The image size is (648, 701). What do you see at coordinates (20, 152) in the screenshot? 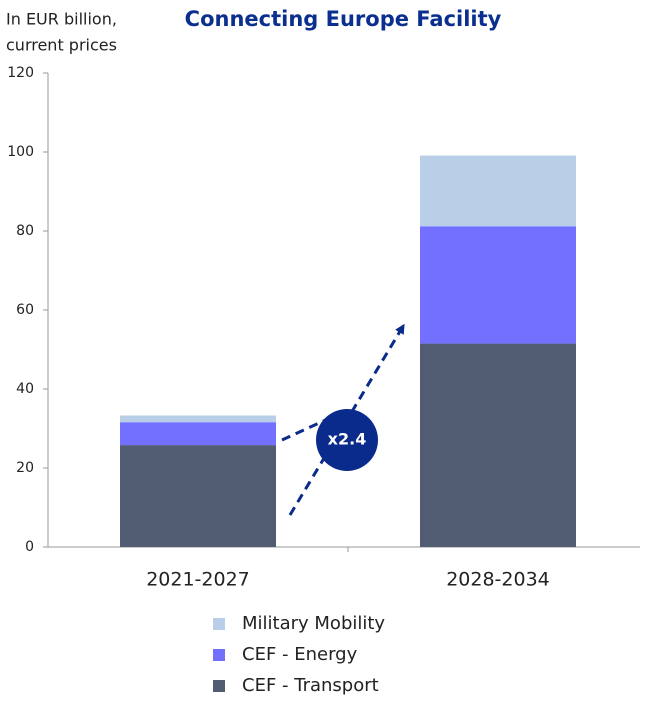
I see `y-tick-label: 100` at bounding box center [20, 152].